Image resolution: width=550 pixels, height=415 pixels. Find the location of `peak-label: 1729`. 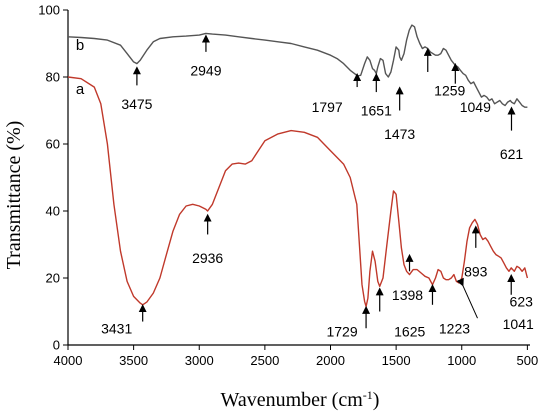

peak-label: 1729 is located at coordinates (341, 332).